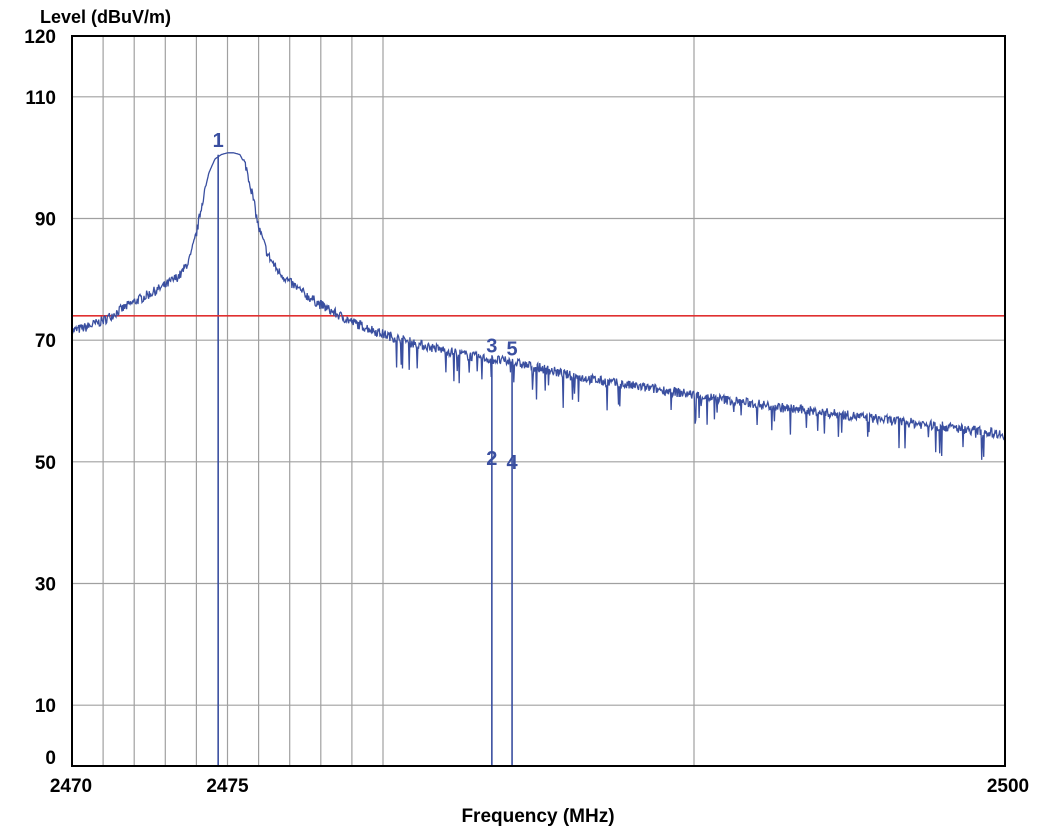 Image resolution: width=1042 pixels, height=830 pixels. I want to click on y-tick-label: 90, so click(45, 220).